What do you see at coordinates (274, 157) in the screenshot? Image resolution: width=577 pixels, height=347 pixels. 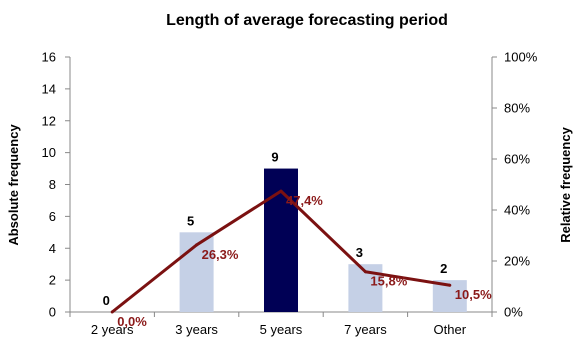 I see `bar-value-label: 9` at bounding box center [274, 157].